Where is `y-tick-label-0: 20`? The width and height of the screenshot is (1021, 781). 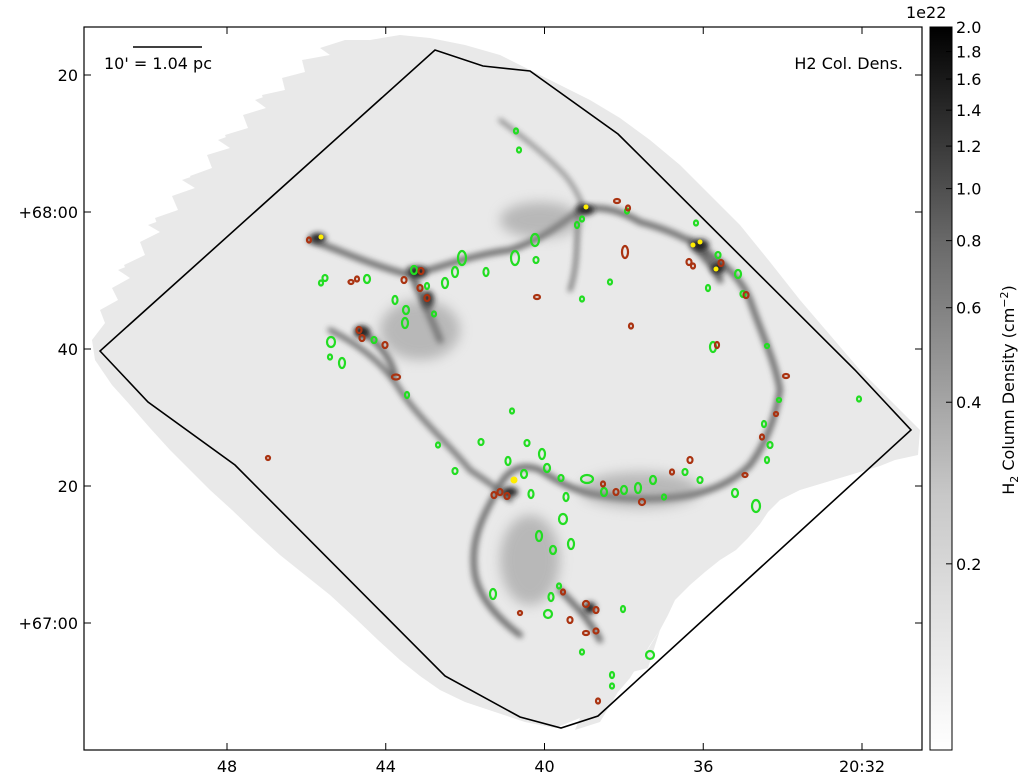
y-tick-label-0: 20 is located at coordinates (68, 75).